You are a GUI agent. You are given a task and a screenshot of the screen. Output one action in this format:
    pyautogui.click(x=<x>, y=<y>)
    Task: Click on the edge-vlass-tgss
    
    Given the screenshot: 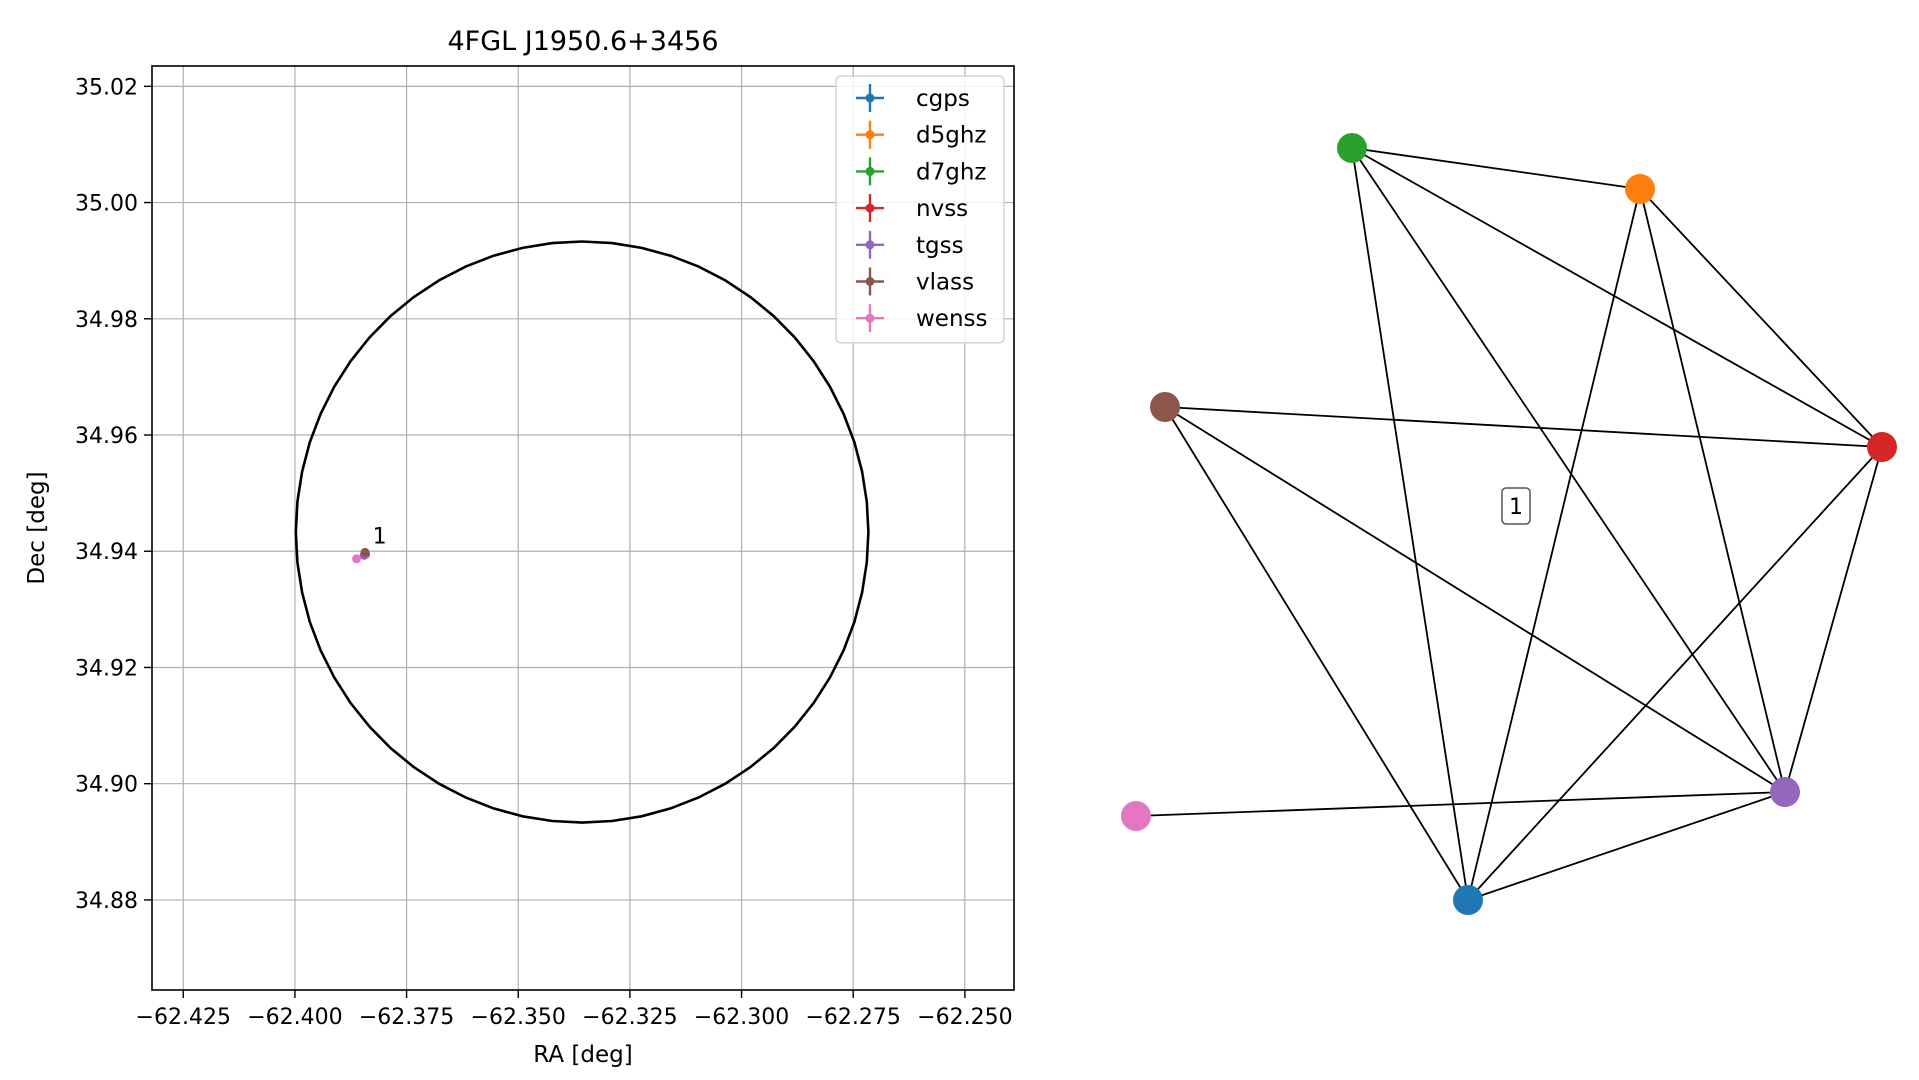 What is the action you would take?
    pyautogui.click(x=1475, y=599)
    